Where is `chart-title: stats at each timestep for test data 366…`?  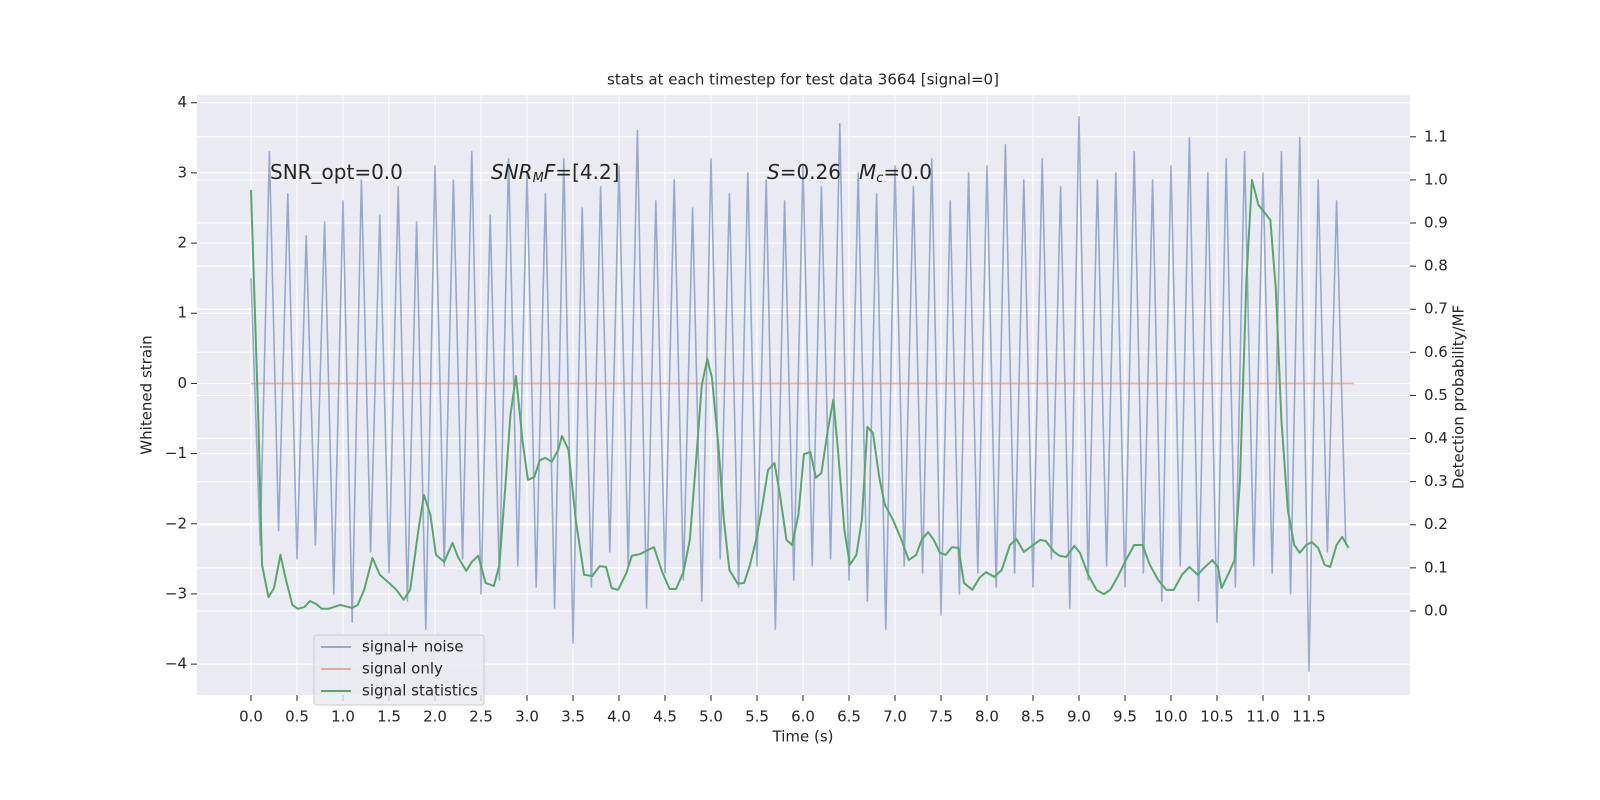 chart-title: stats at each timestep for test data 366… is located at coordinates (803, 80).